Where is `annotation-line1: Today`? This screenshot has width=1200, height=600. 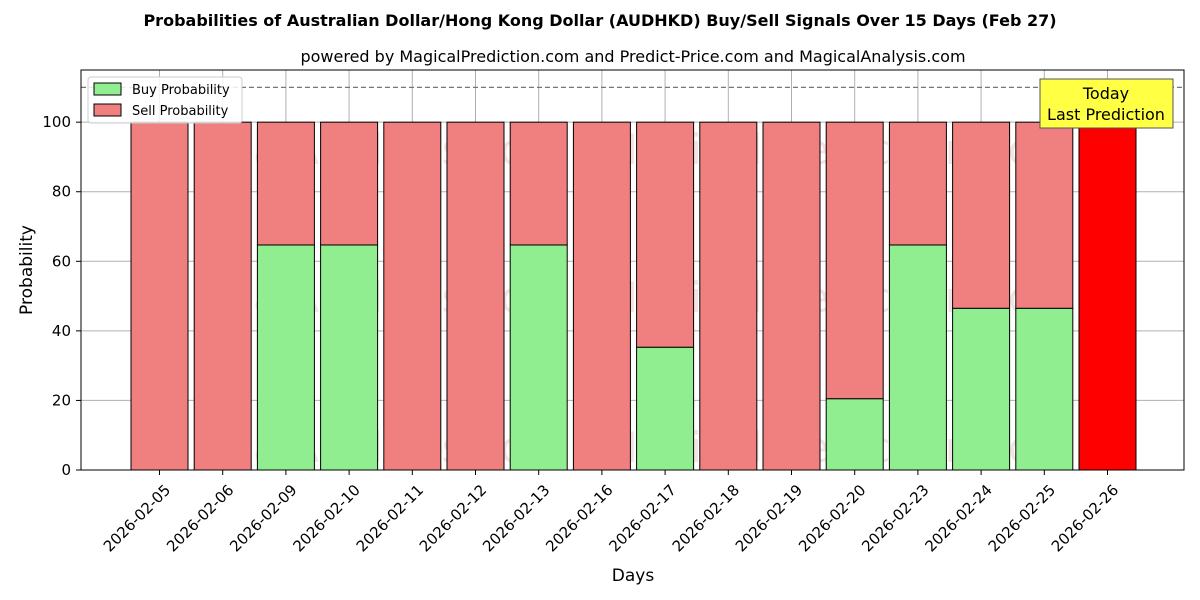
annotation-line1: Today is located at coordinates (1105, 93).